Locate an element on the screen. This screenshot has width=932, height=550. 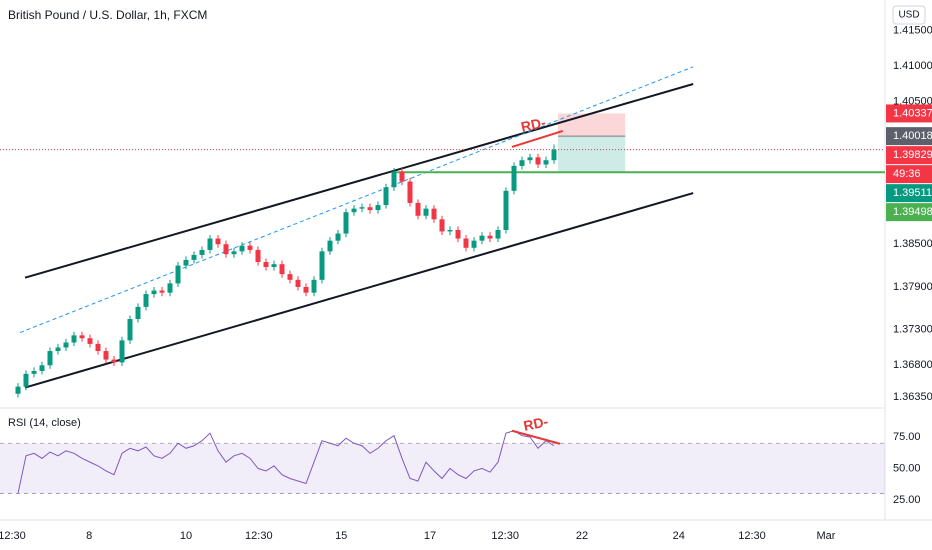
x-tick-label: 24 is located at coordinates (679, 536).